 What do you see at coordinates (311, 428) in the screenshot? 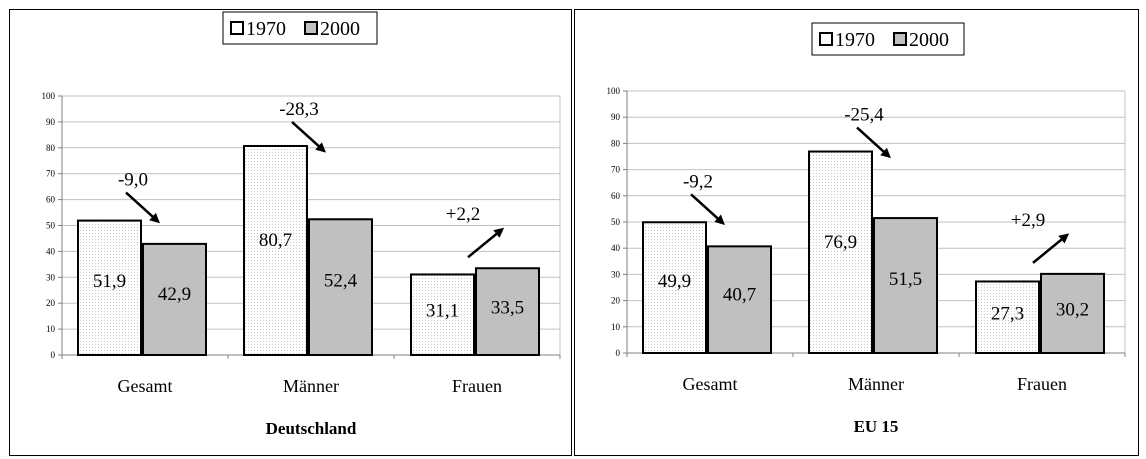
I see `chart-subtitle: Deutschland` at bounding box center [311, 428].